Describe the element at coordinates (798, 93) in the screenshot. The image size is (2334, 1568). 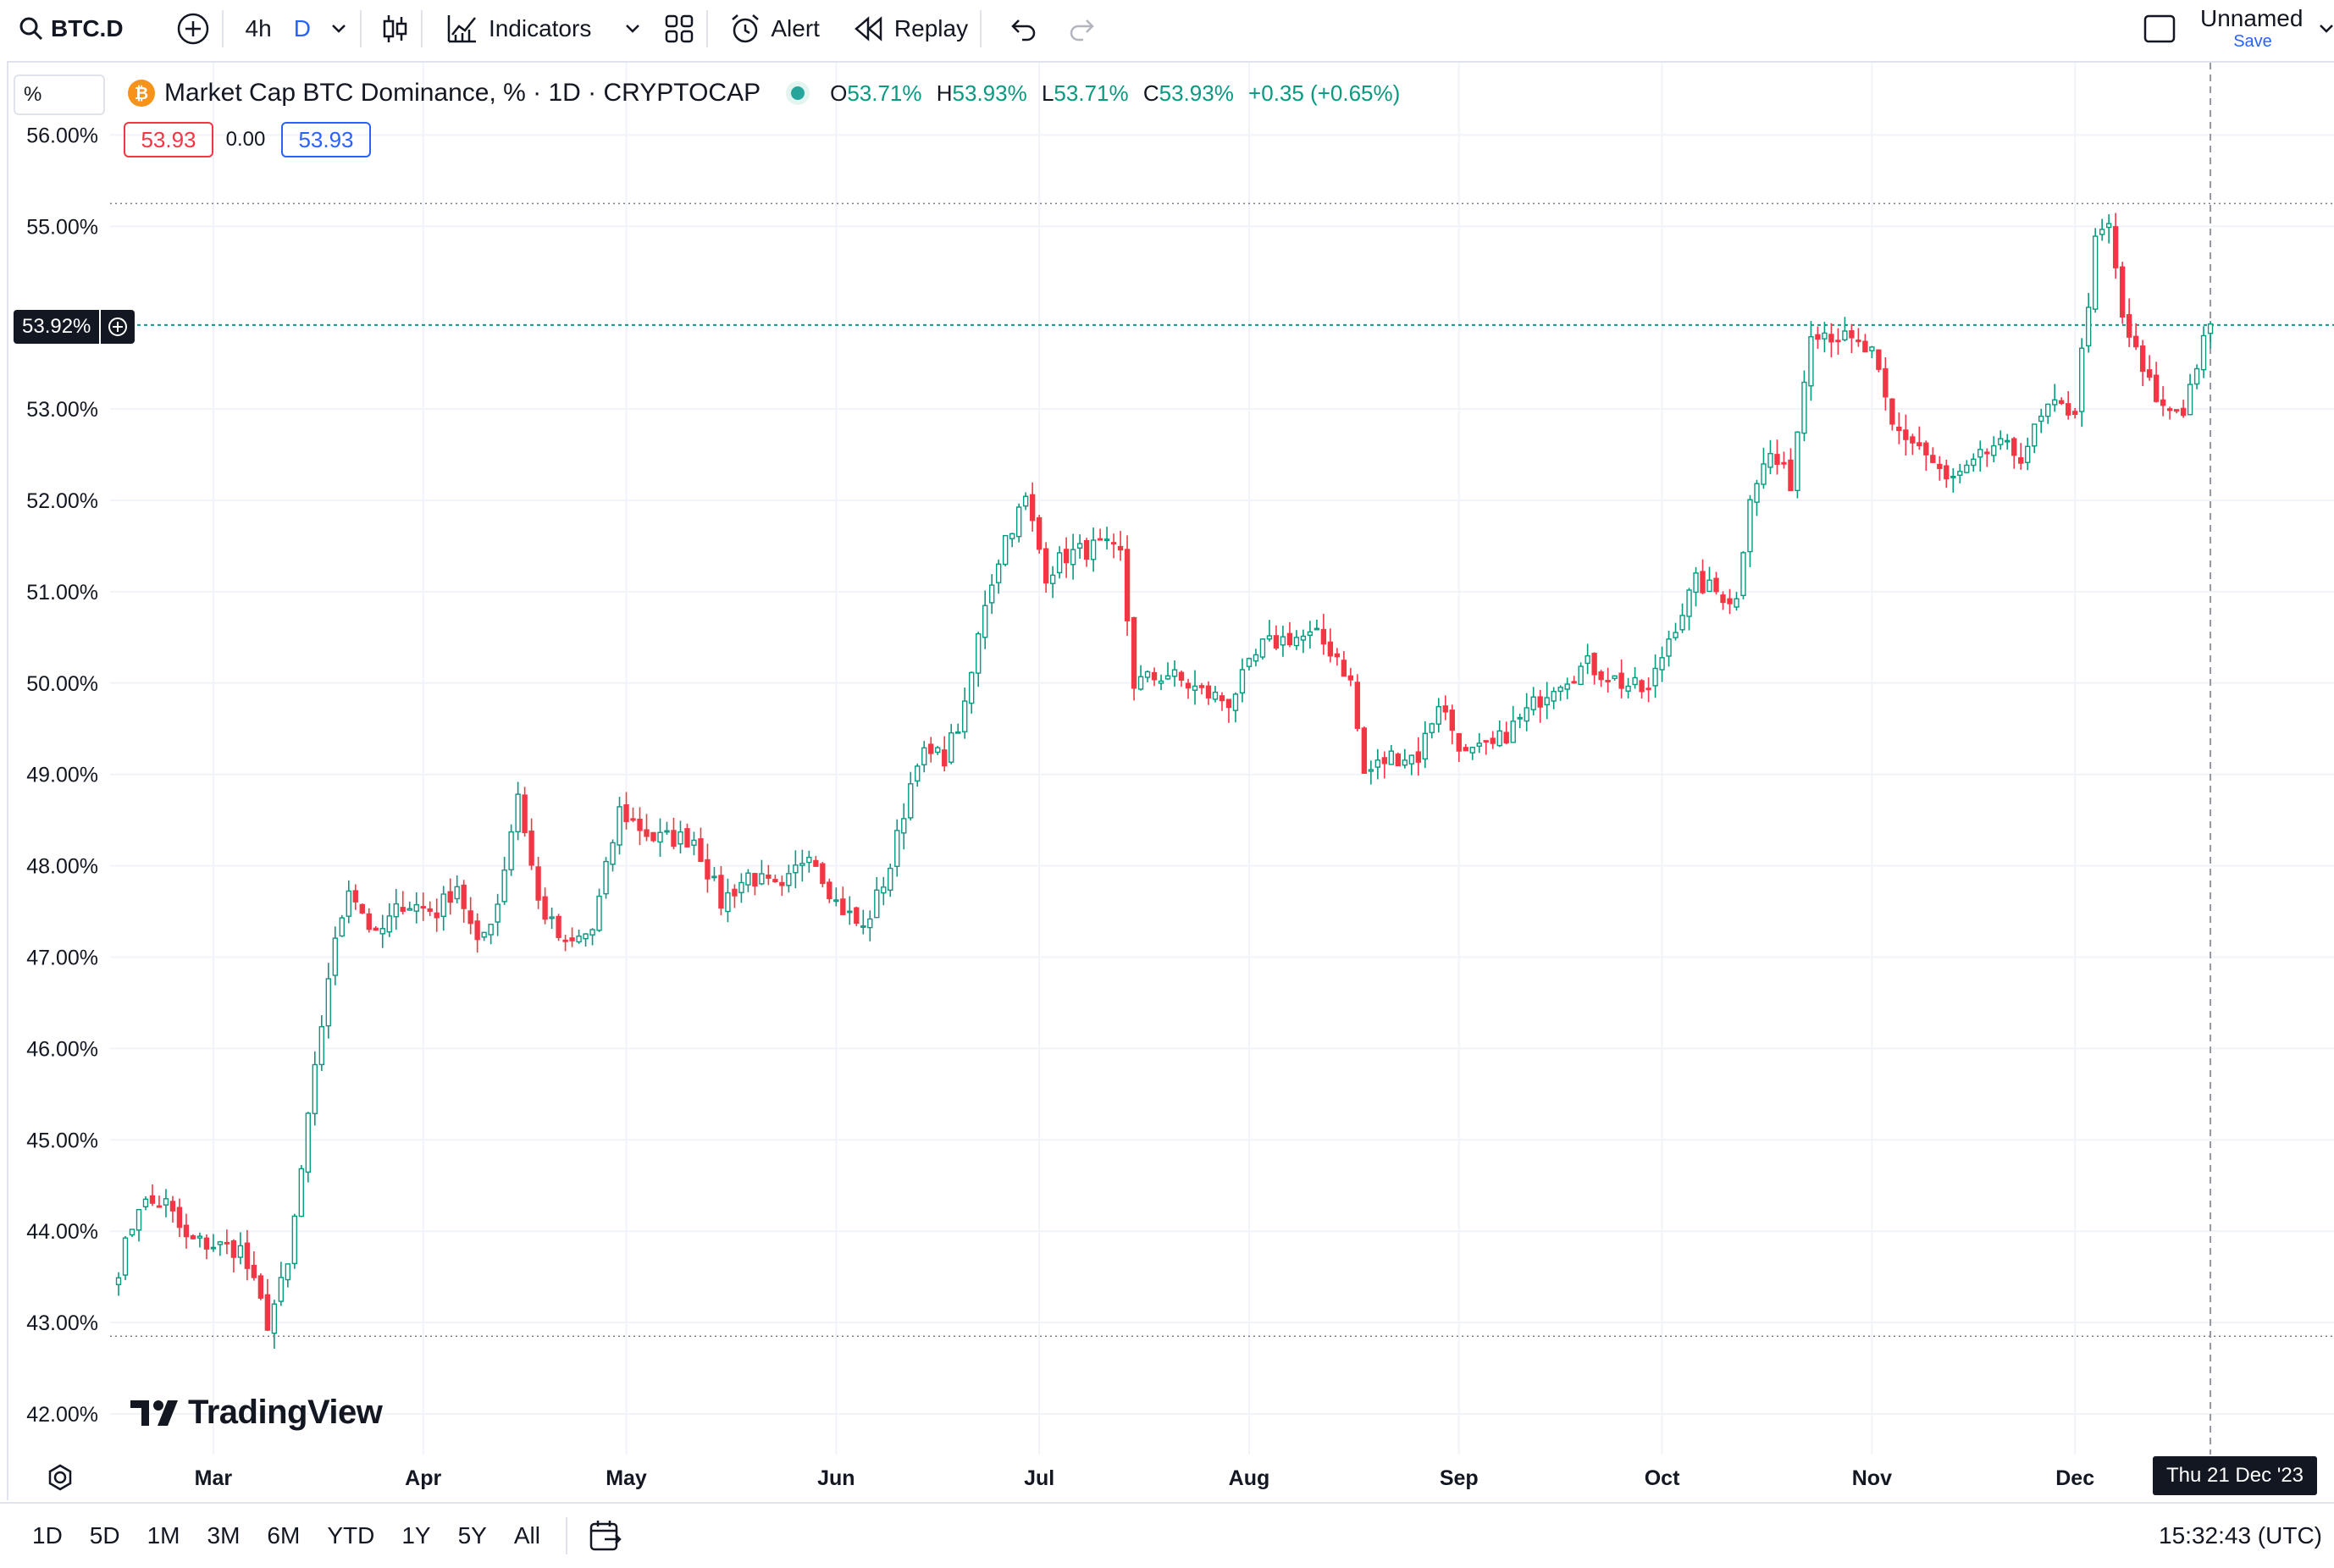
I see `market-status-dot` at that location.